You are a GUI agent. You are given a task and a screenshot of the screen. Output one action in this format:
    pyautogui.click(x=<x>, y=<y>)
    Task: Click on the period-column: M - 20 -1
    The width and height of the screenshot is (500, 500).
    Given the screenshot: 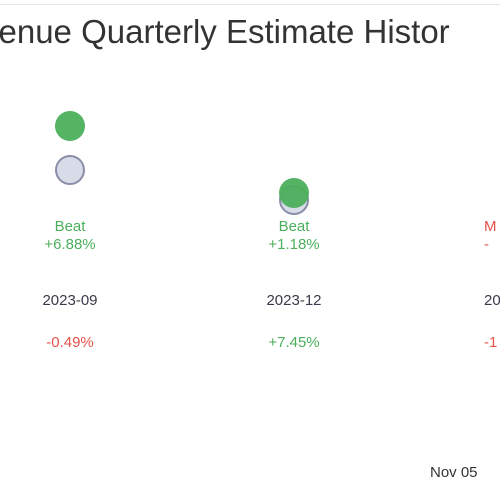 What is the action you would take?
    pyautogui.click(x=474, y=250)
    